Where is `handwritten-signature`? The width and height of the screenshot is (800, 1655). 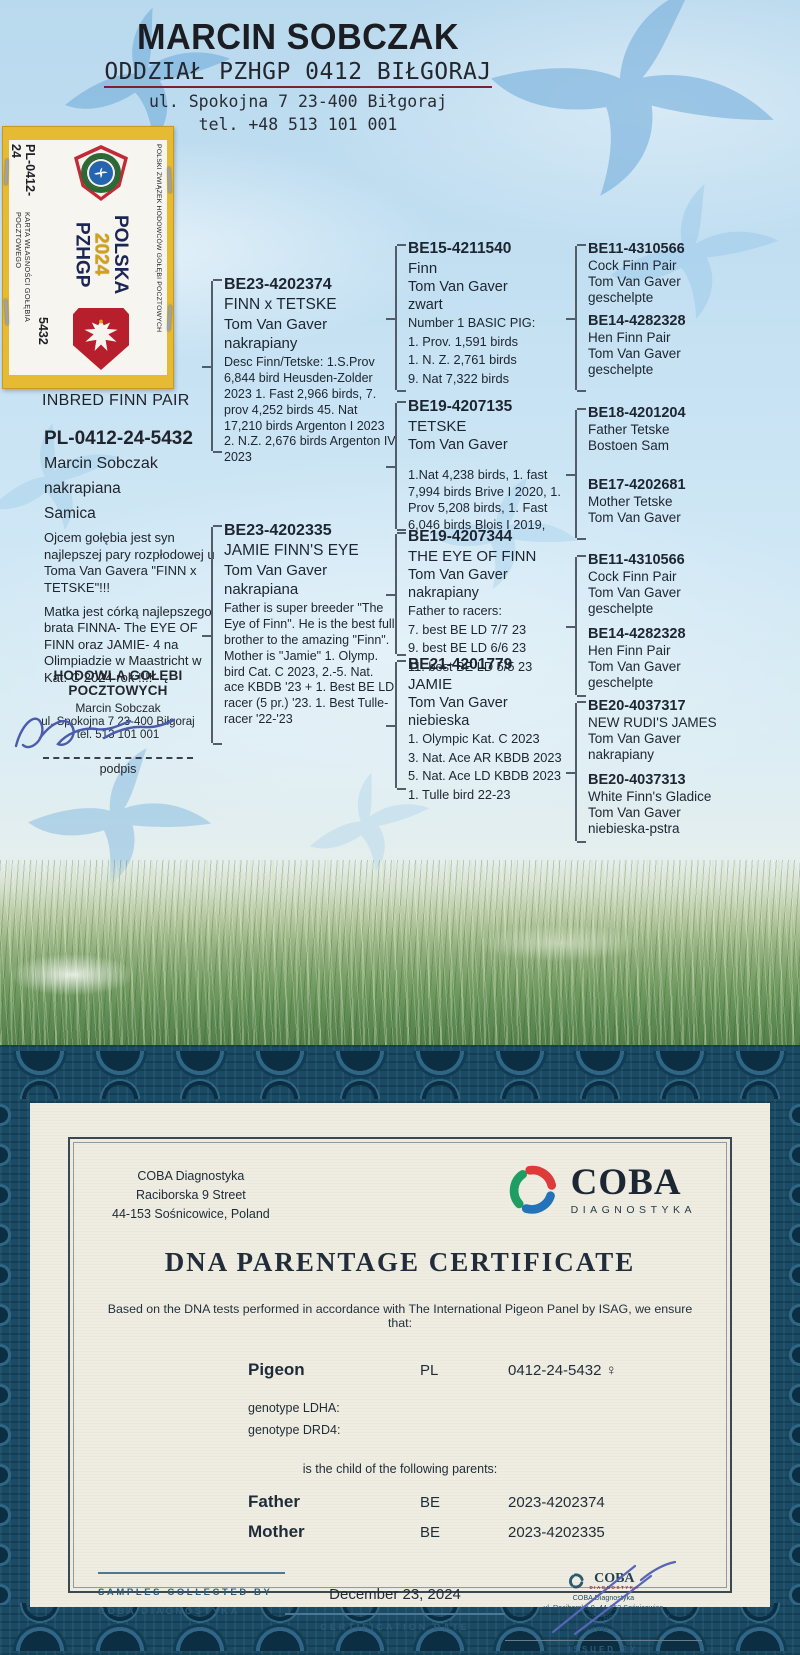
handwritten-signature is located at coordinates (95, 733).